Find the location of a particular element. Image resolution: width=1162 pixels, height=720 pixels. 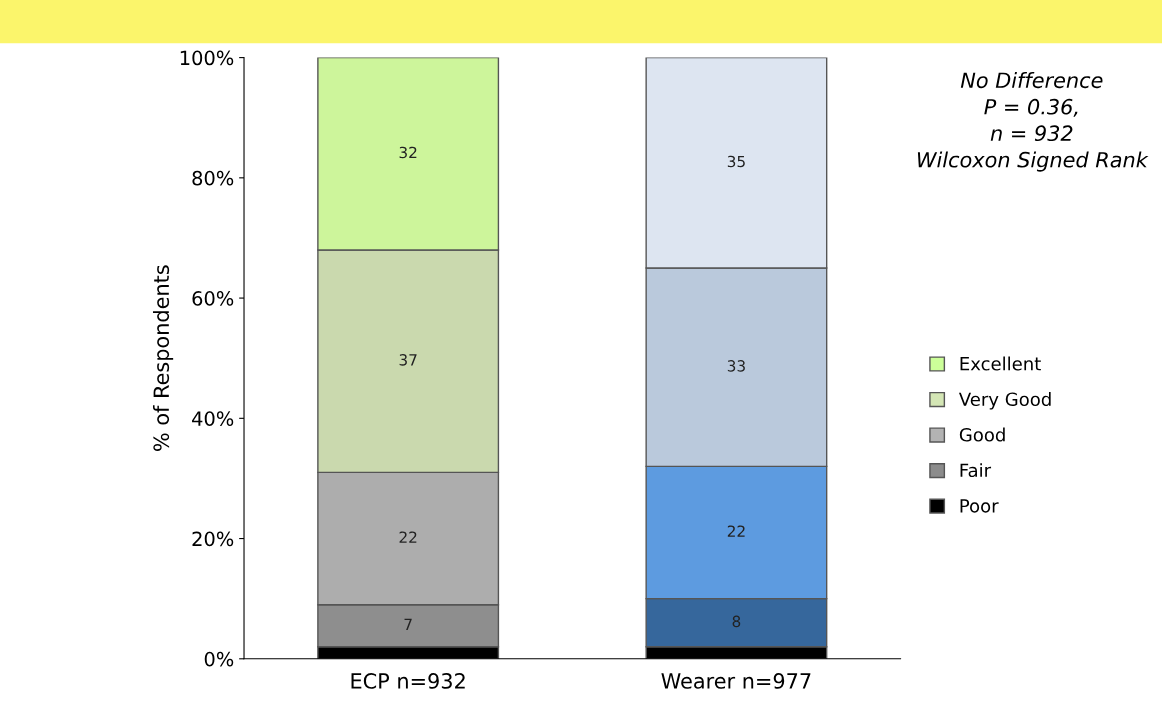

legend-label: Poor is located at coordinates (979, 506).